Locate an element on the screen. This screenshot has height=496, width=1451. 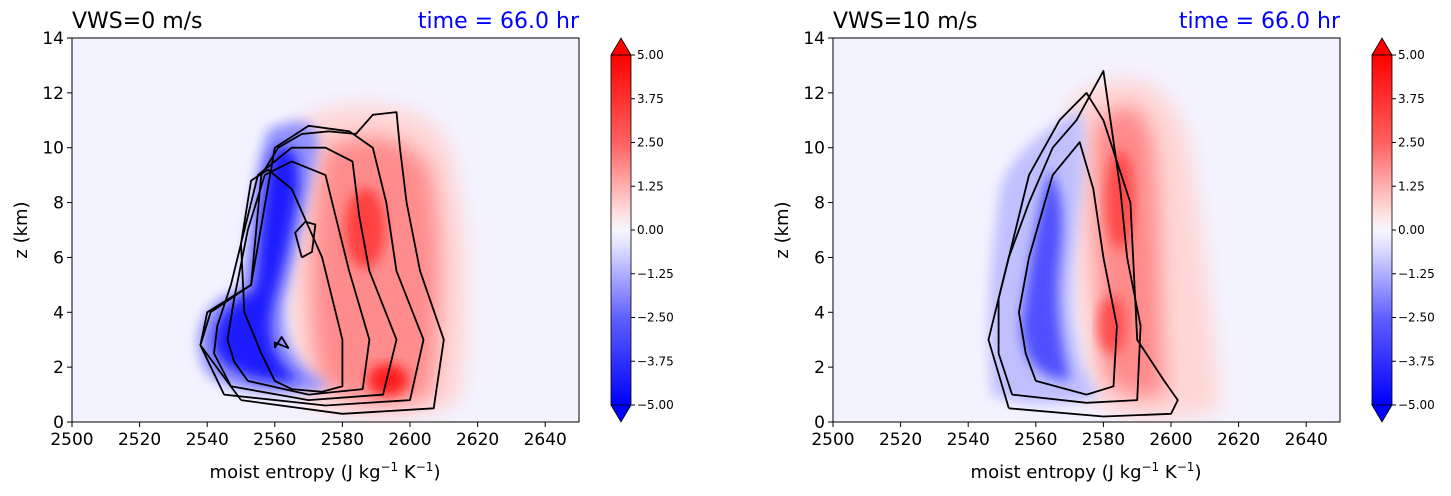
panel-title: VWS=0 m/s is located at coordinates (137, 21).